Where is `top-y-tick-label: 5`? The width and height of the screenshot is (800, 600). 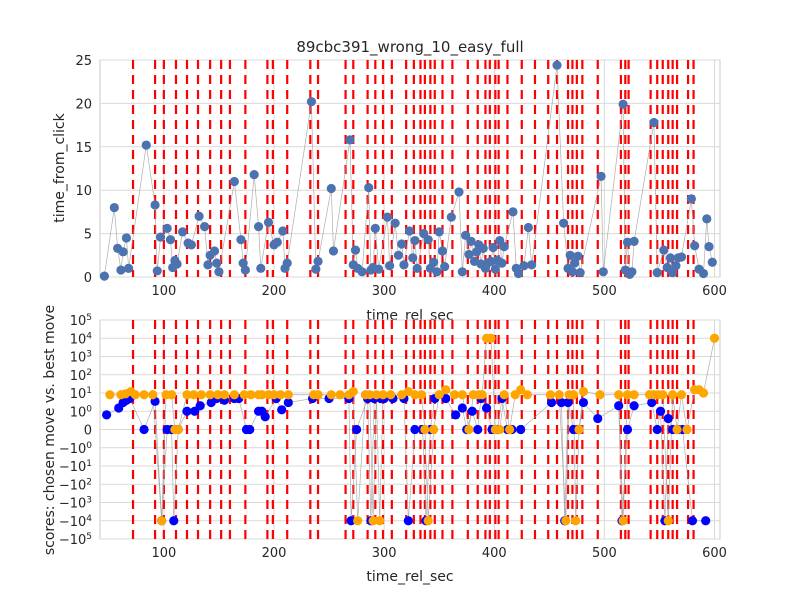 top-y-tick-label: 5 is located at coordinates (88, 235).